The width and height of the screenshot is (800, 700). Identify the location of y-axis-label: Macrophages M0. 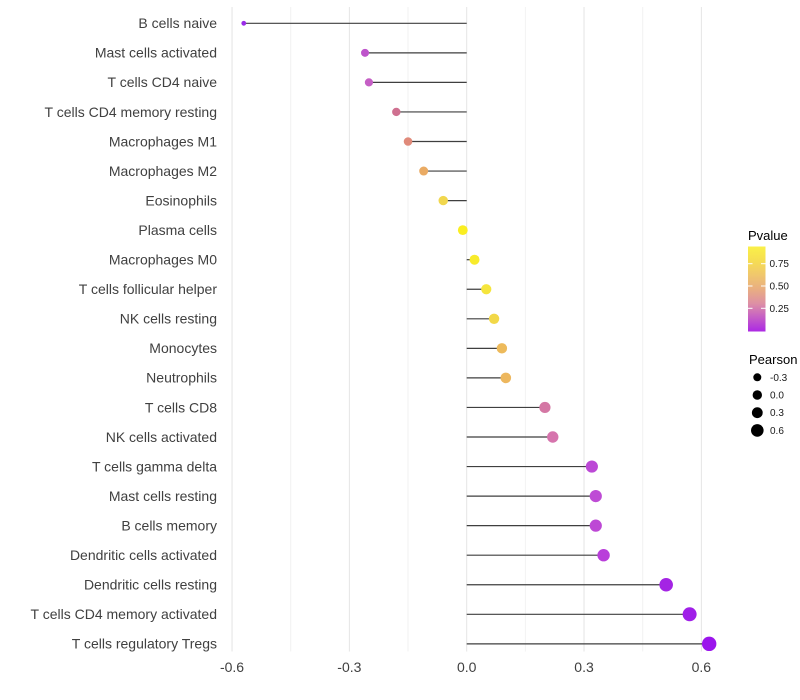
(163, 260).